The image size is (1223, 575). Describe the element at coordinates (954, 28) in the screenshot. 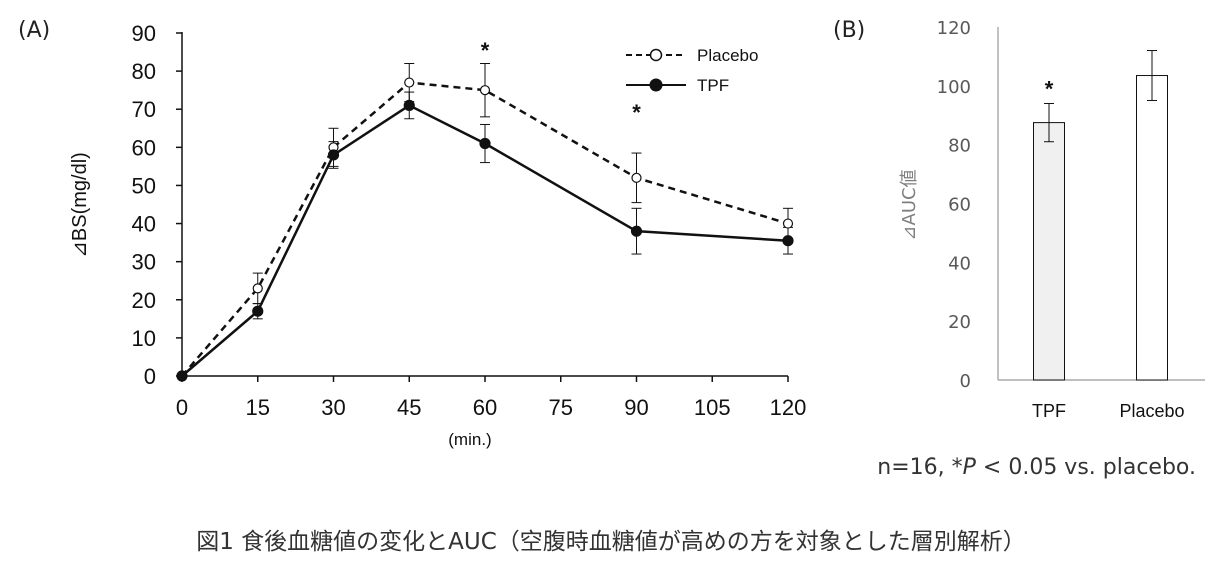

I see `y-tick-label: 120` at that location.